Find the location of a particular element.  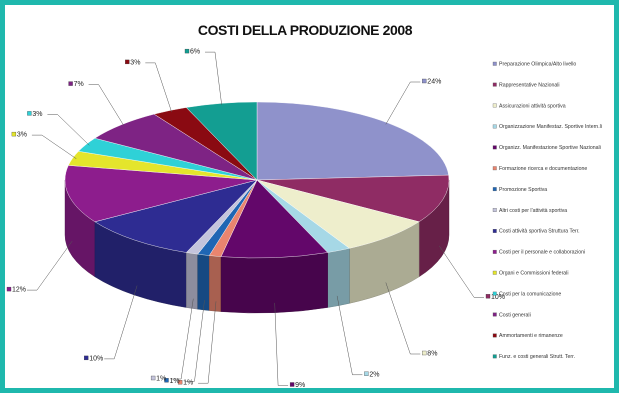

legend-swatch-funz-e-costi-generali-strutt-terr is located at coordinates (494, 356).